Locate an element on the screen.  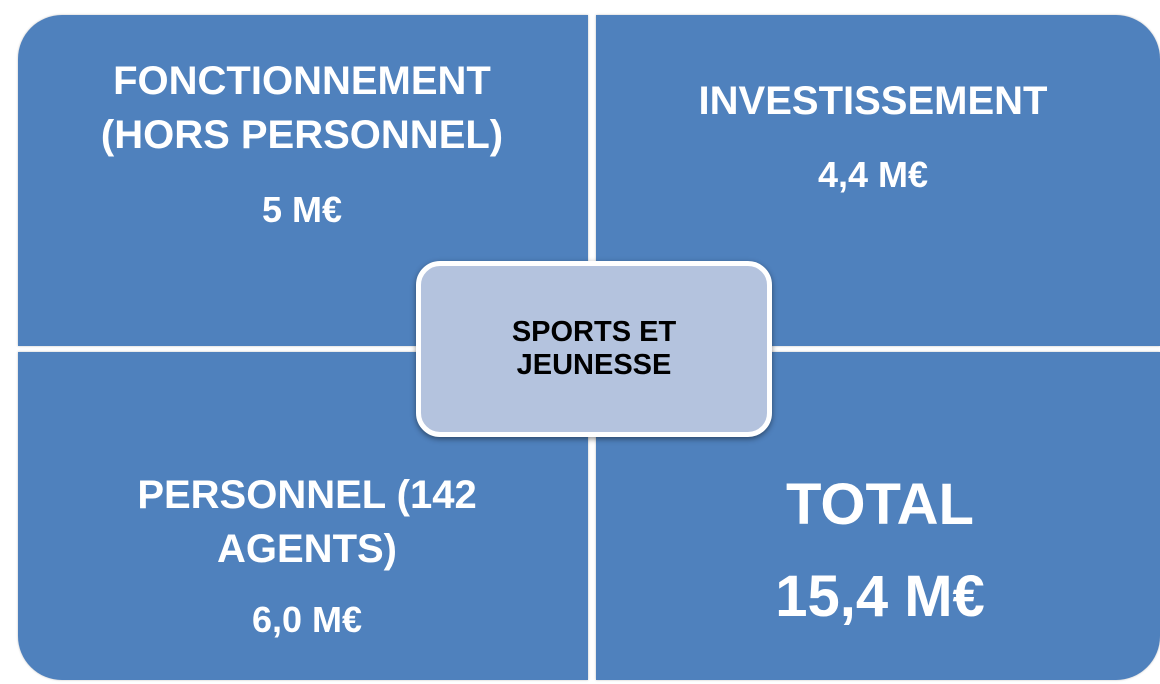
title-line: FONCTIONNEMENT is located at coordinates (302, 81).